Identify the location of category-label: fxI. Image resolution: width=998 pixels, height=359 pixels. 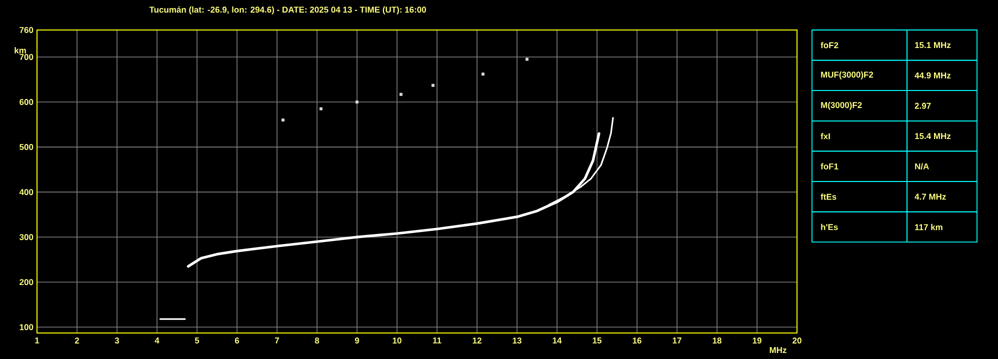
(825, 136).